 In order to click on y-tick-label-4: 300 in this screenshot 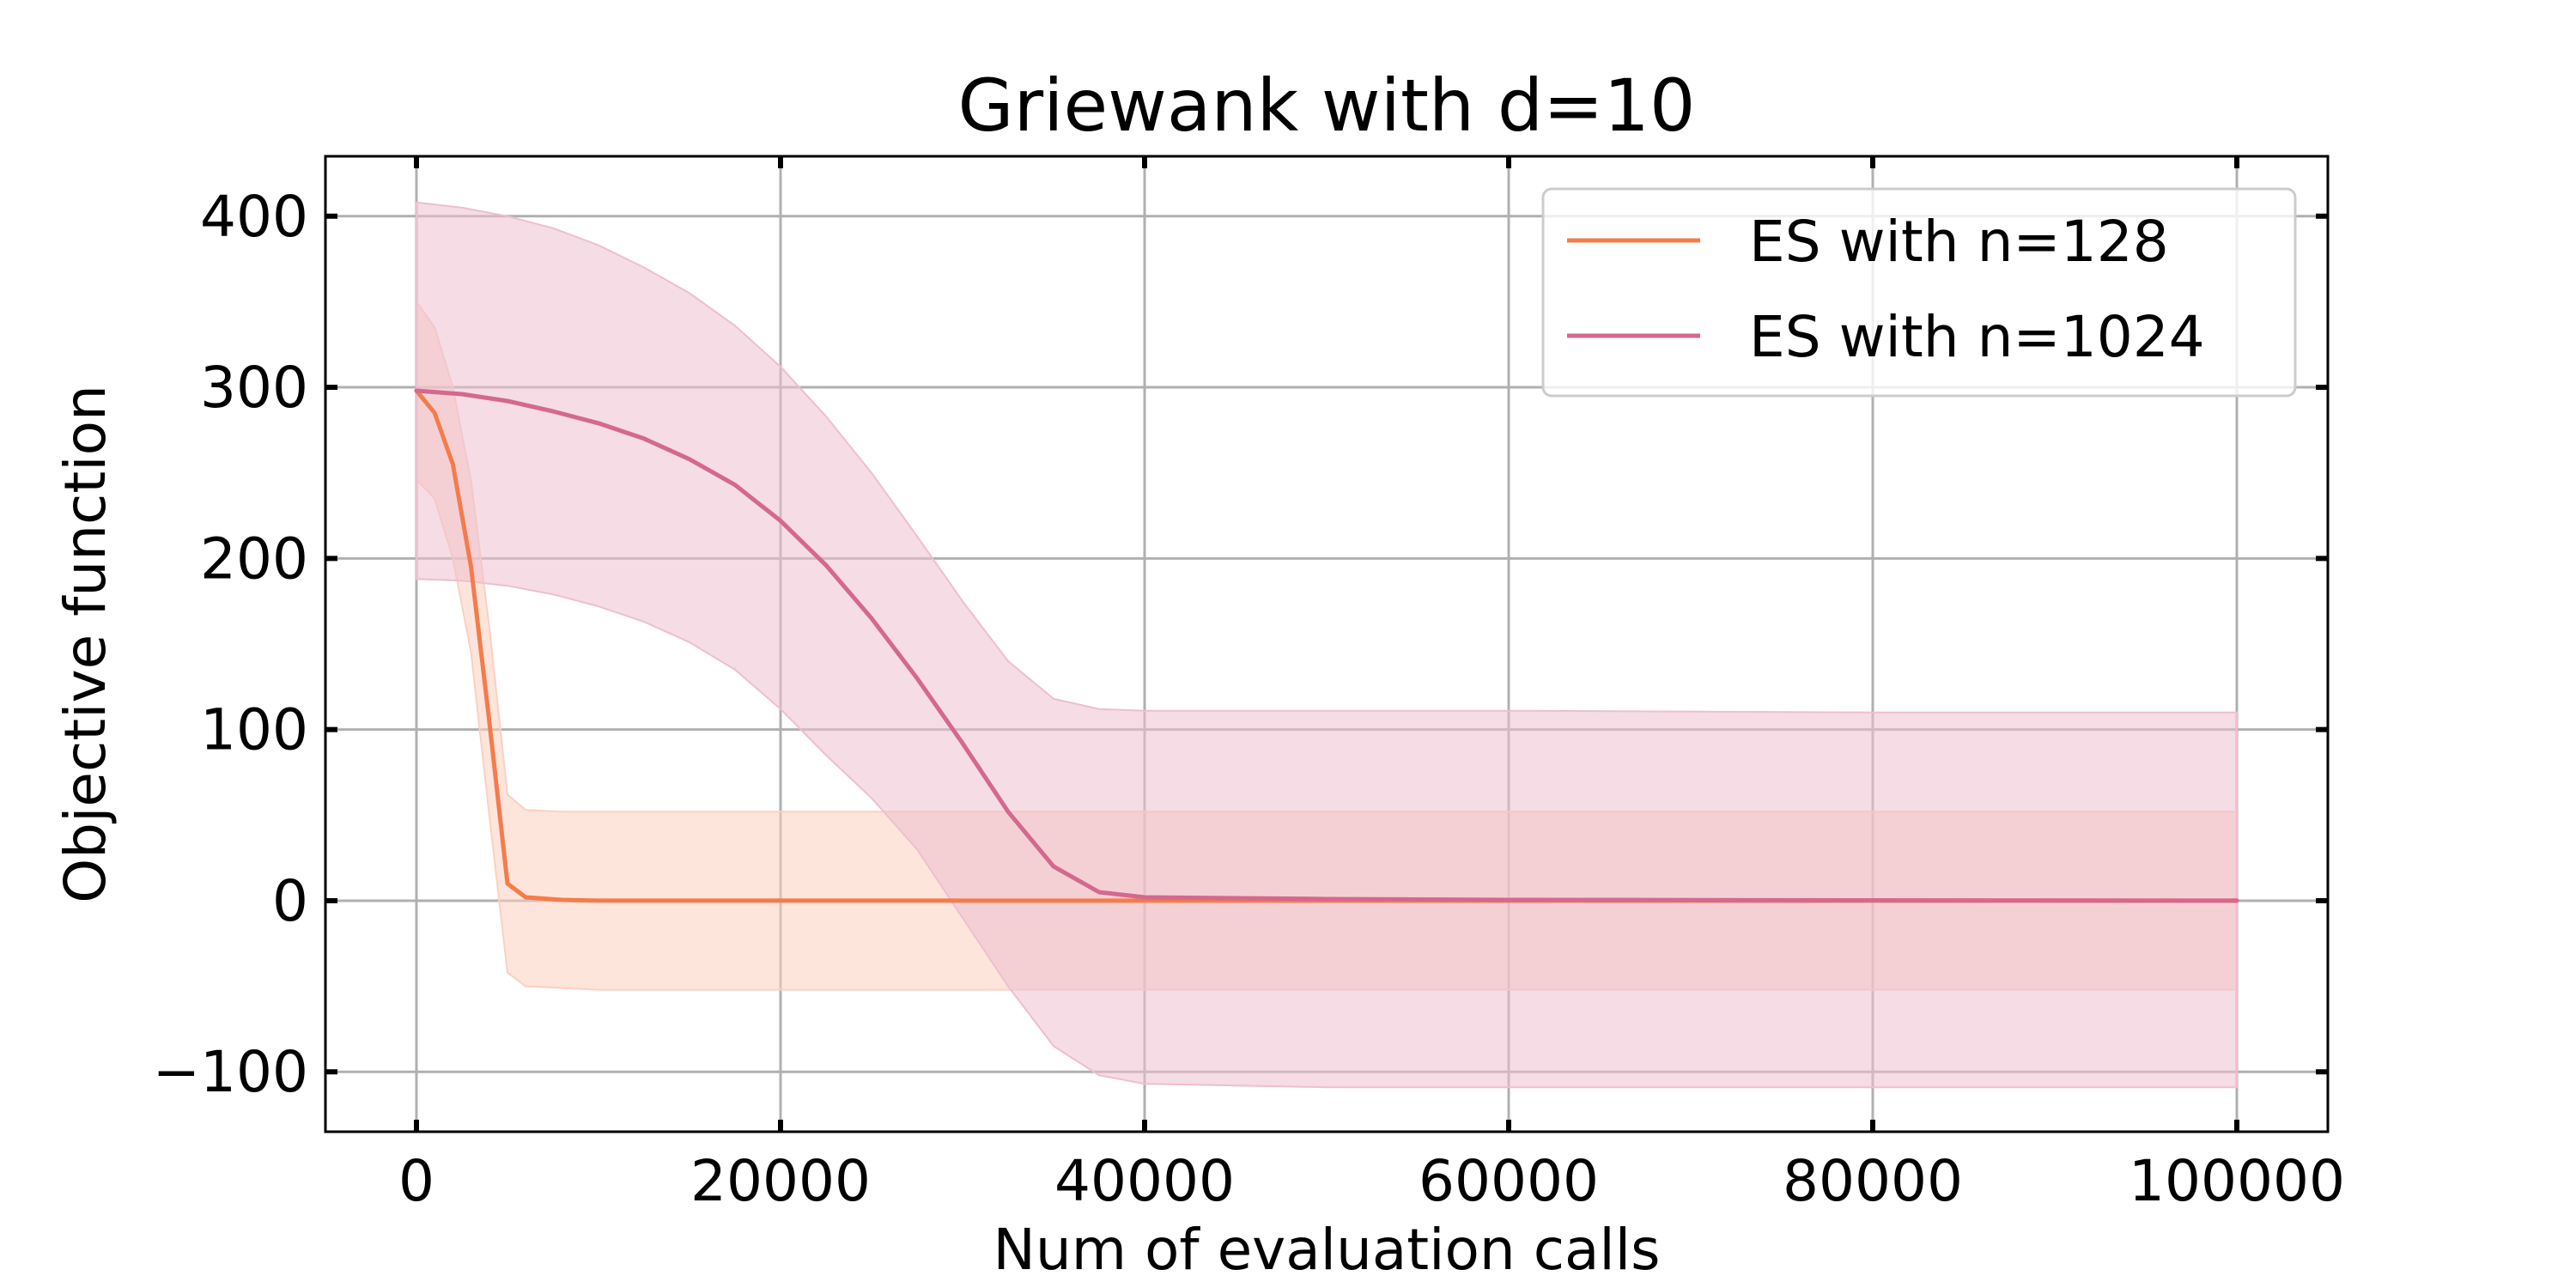, I will do `click(254, 388)`.